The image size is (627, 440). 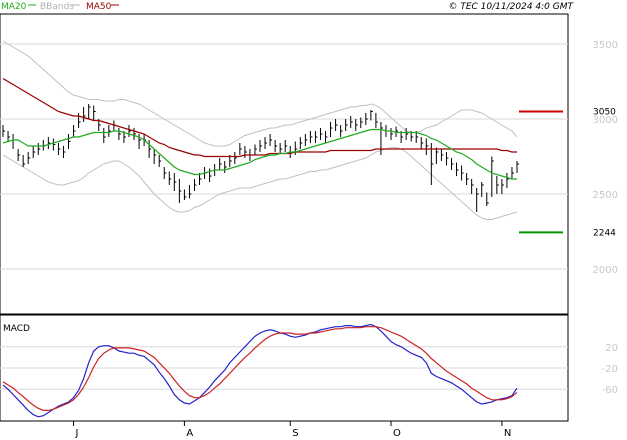 I want to click on price-level-label: 2244, so click(x=604, y=233).